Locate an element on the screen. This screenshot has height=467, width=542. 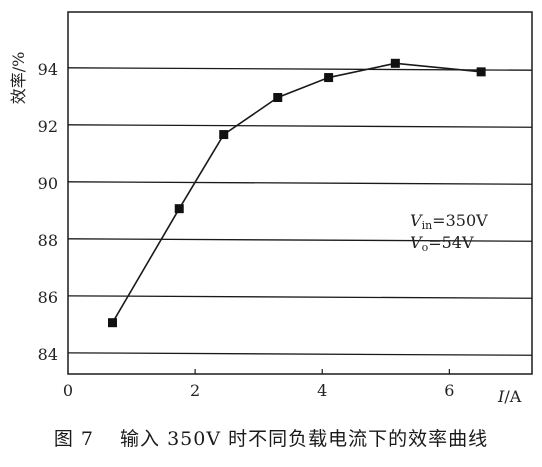
caption-text: 输入 350V 时不同负载电流下的效率曲线 is located at coordinates (304, 439).